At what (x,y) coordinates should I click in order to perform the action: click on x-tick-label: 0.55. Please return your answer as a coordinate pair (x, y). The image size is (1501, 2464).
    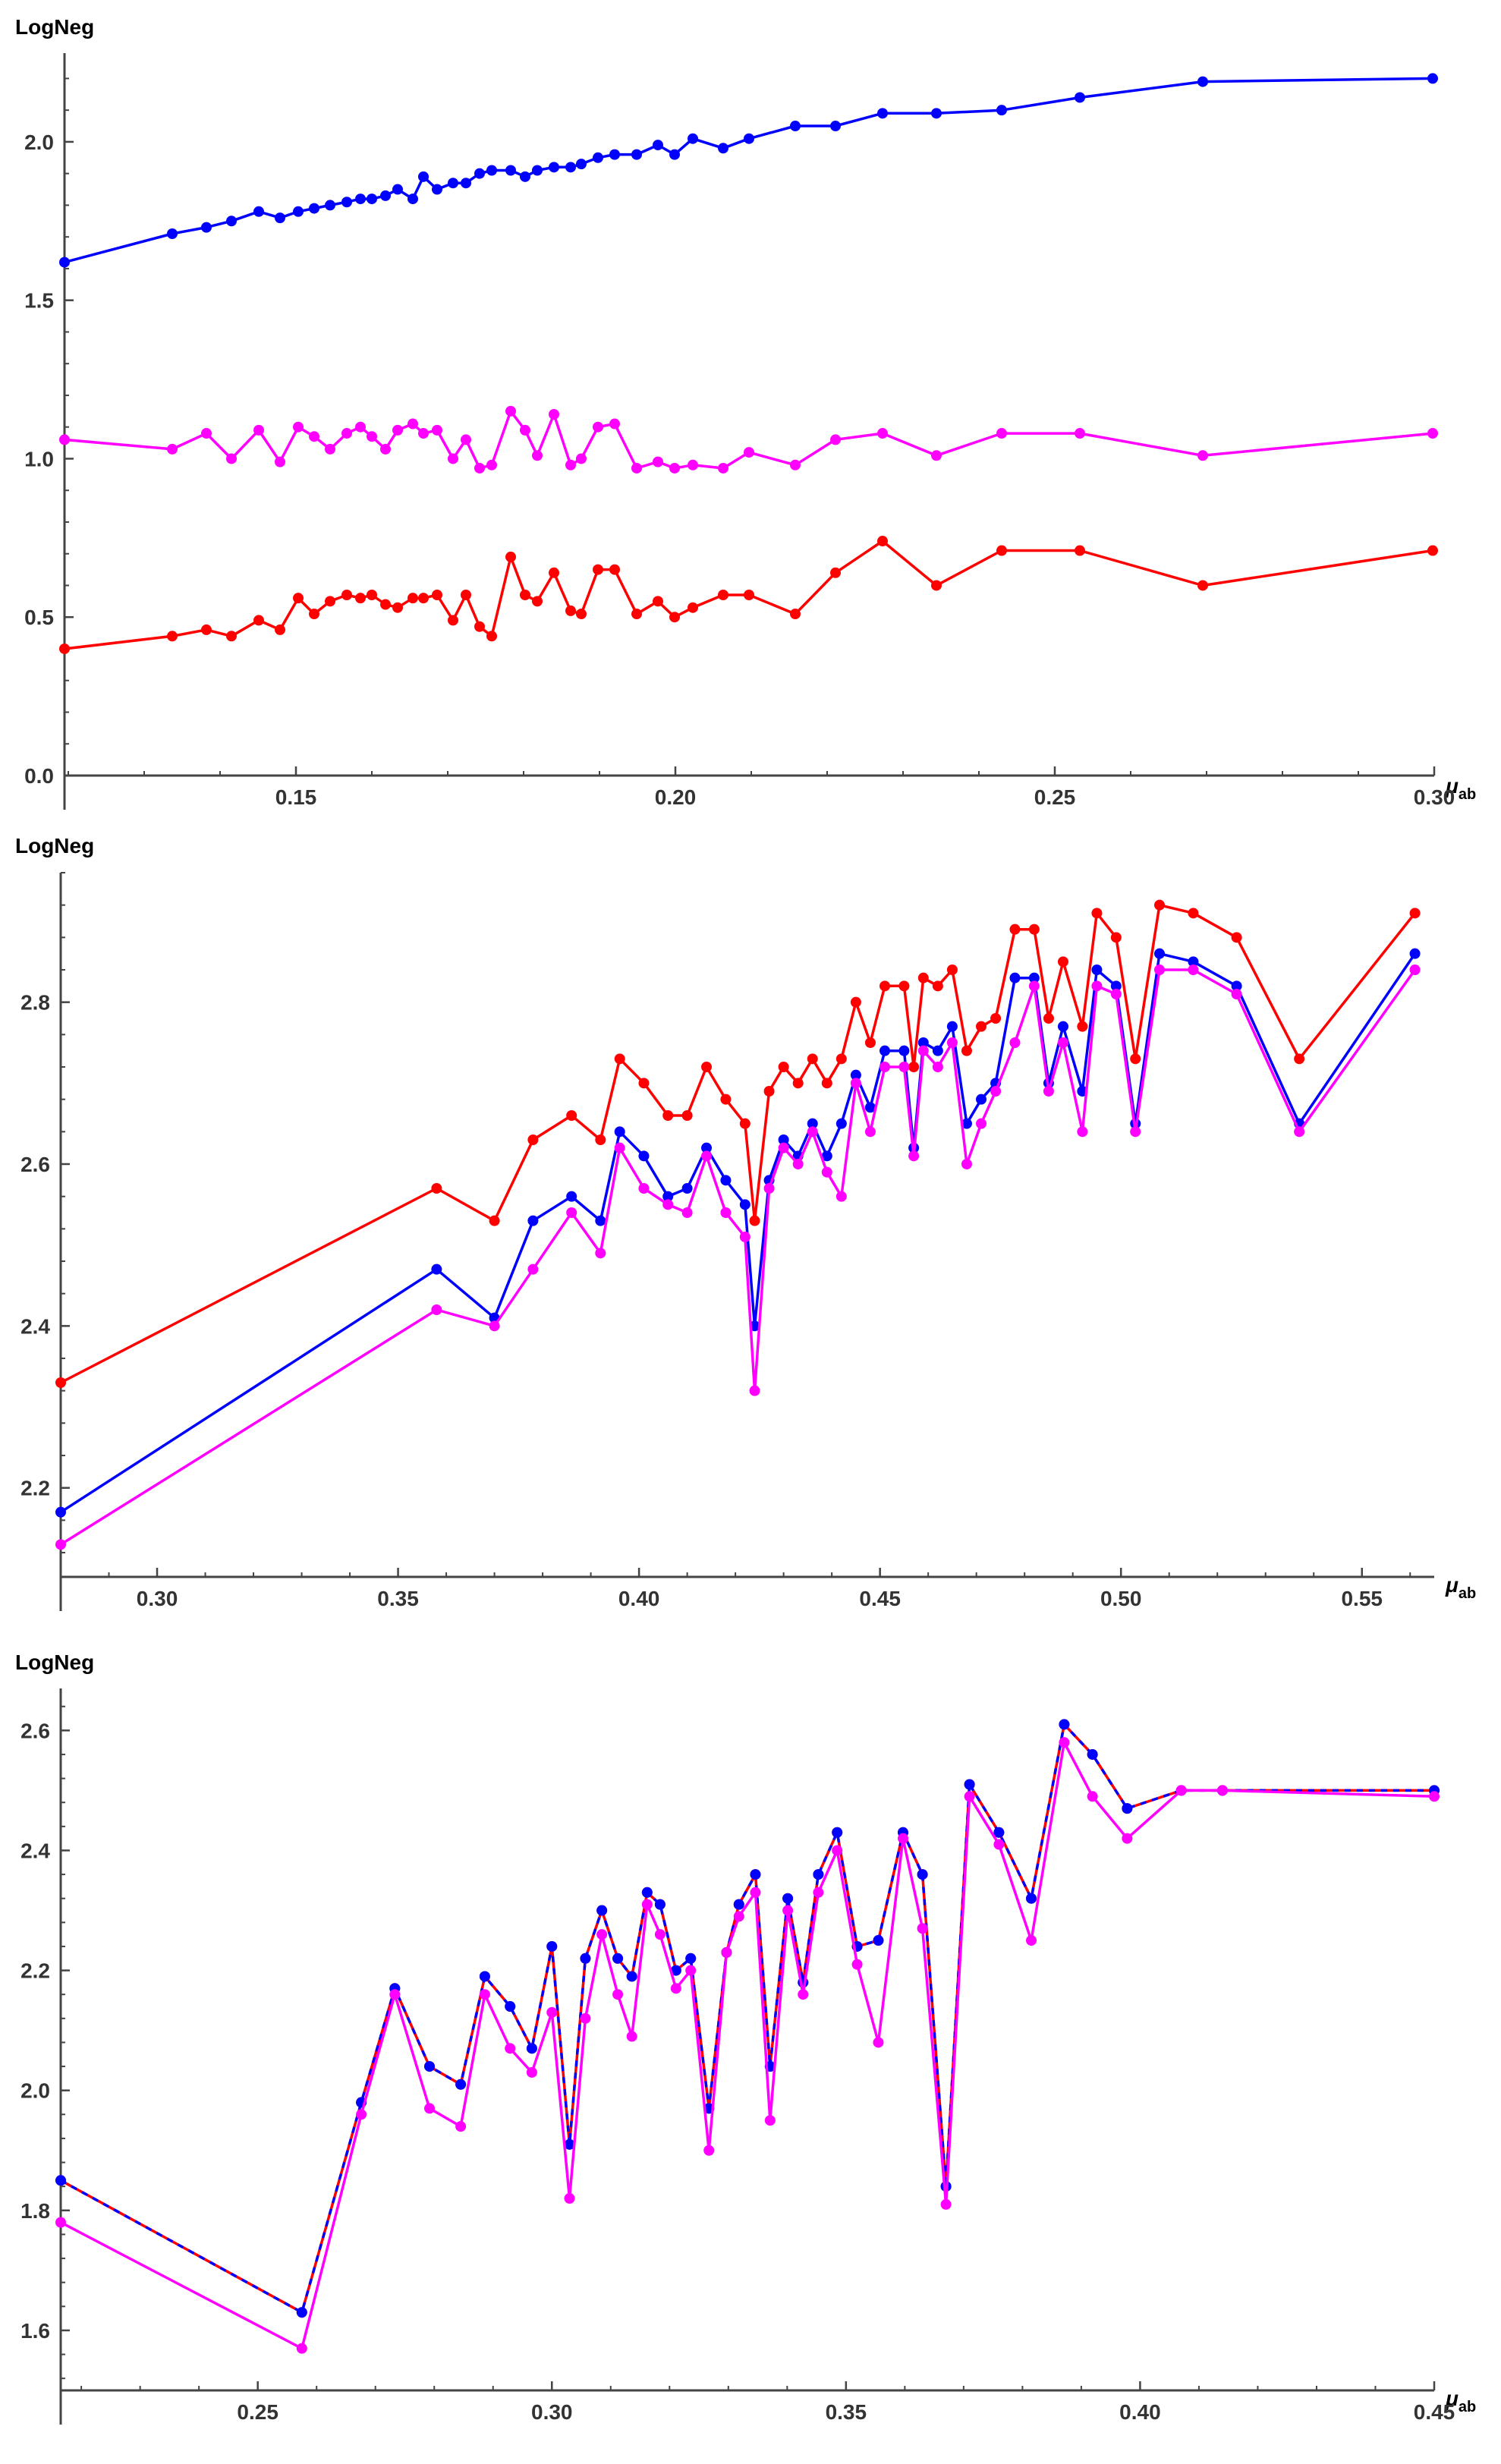
    Looking at the image, I should click on (1362, 1598).